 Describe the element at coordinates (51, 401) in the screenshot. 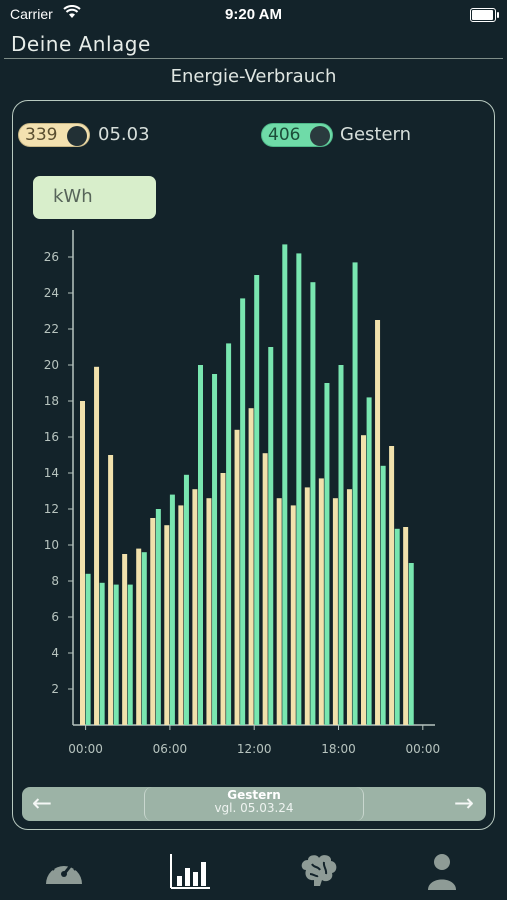

I see `y-tick-label: 18` at that location.